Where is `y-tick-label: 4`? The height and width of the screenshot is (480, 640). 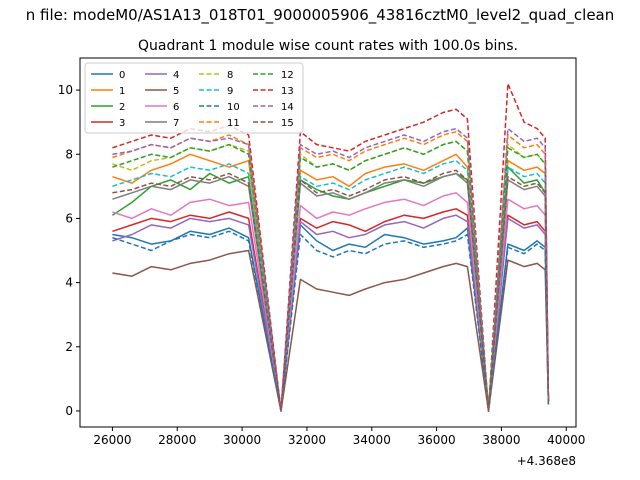 y-tick-label: 4 is located at coordinates (69, 283).